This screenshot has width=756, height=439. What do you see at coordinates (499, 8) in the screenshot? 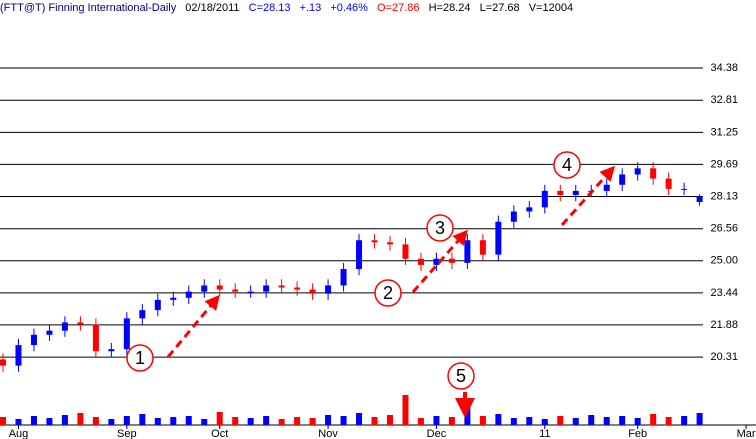
I see `low-label: L=27.68` at bounding box center [499, 8].